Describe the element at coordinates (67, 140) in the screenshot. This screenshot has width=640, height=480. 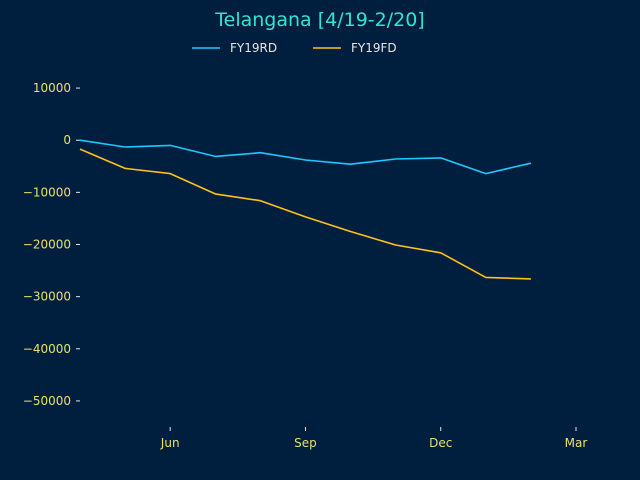
I see `y-tick-label: 0` at that location.